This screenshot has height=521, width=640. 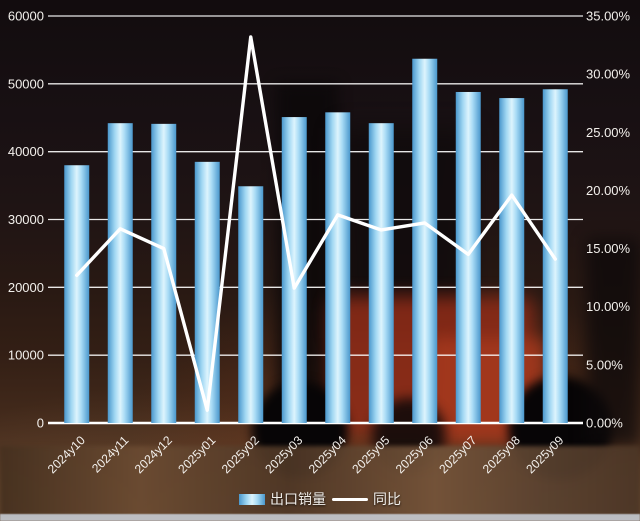 I want to click on bar-2025y07, so click(x=468, y=257).